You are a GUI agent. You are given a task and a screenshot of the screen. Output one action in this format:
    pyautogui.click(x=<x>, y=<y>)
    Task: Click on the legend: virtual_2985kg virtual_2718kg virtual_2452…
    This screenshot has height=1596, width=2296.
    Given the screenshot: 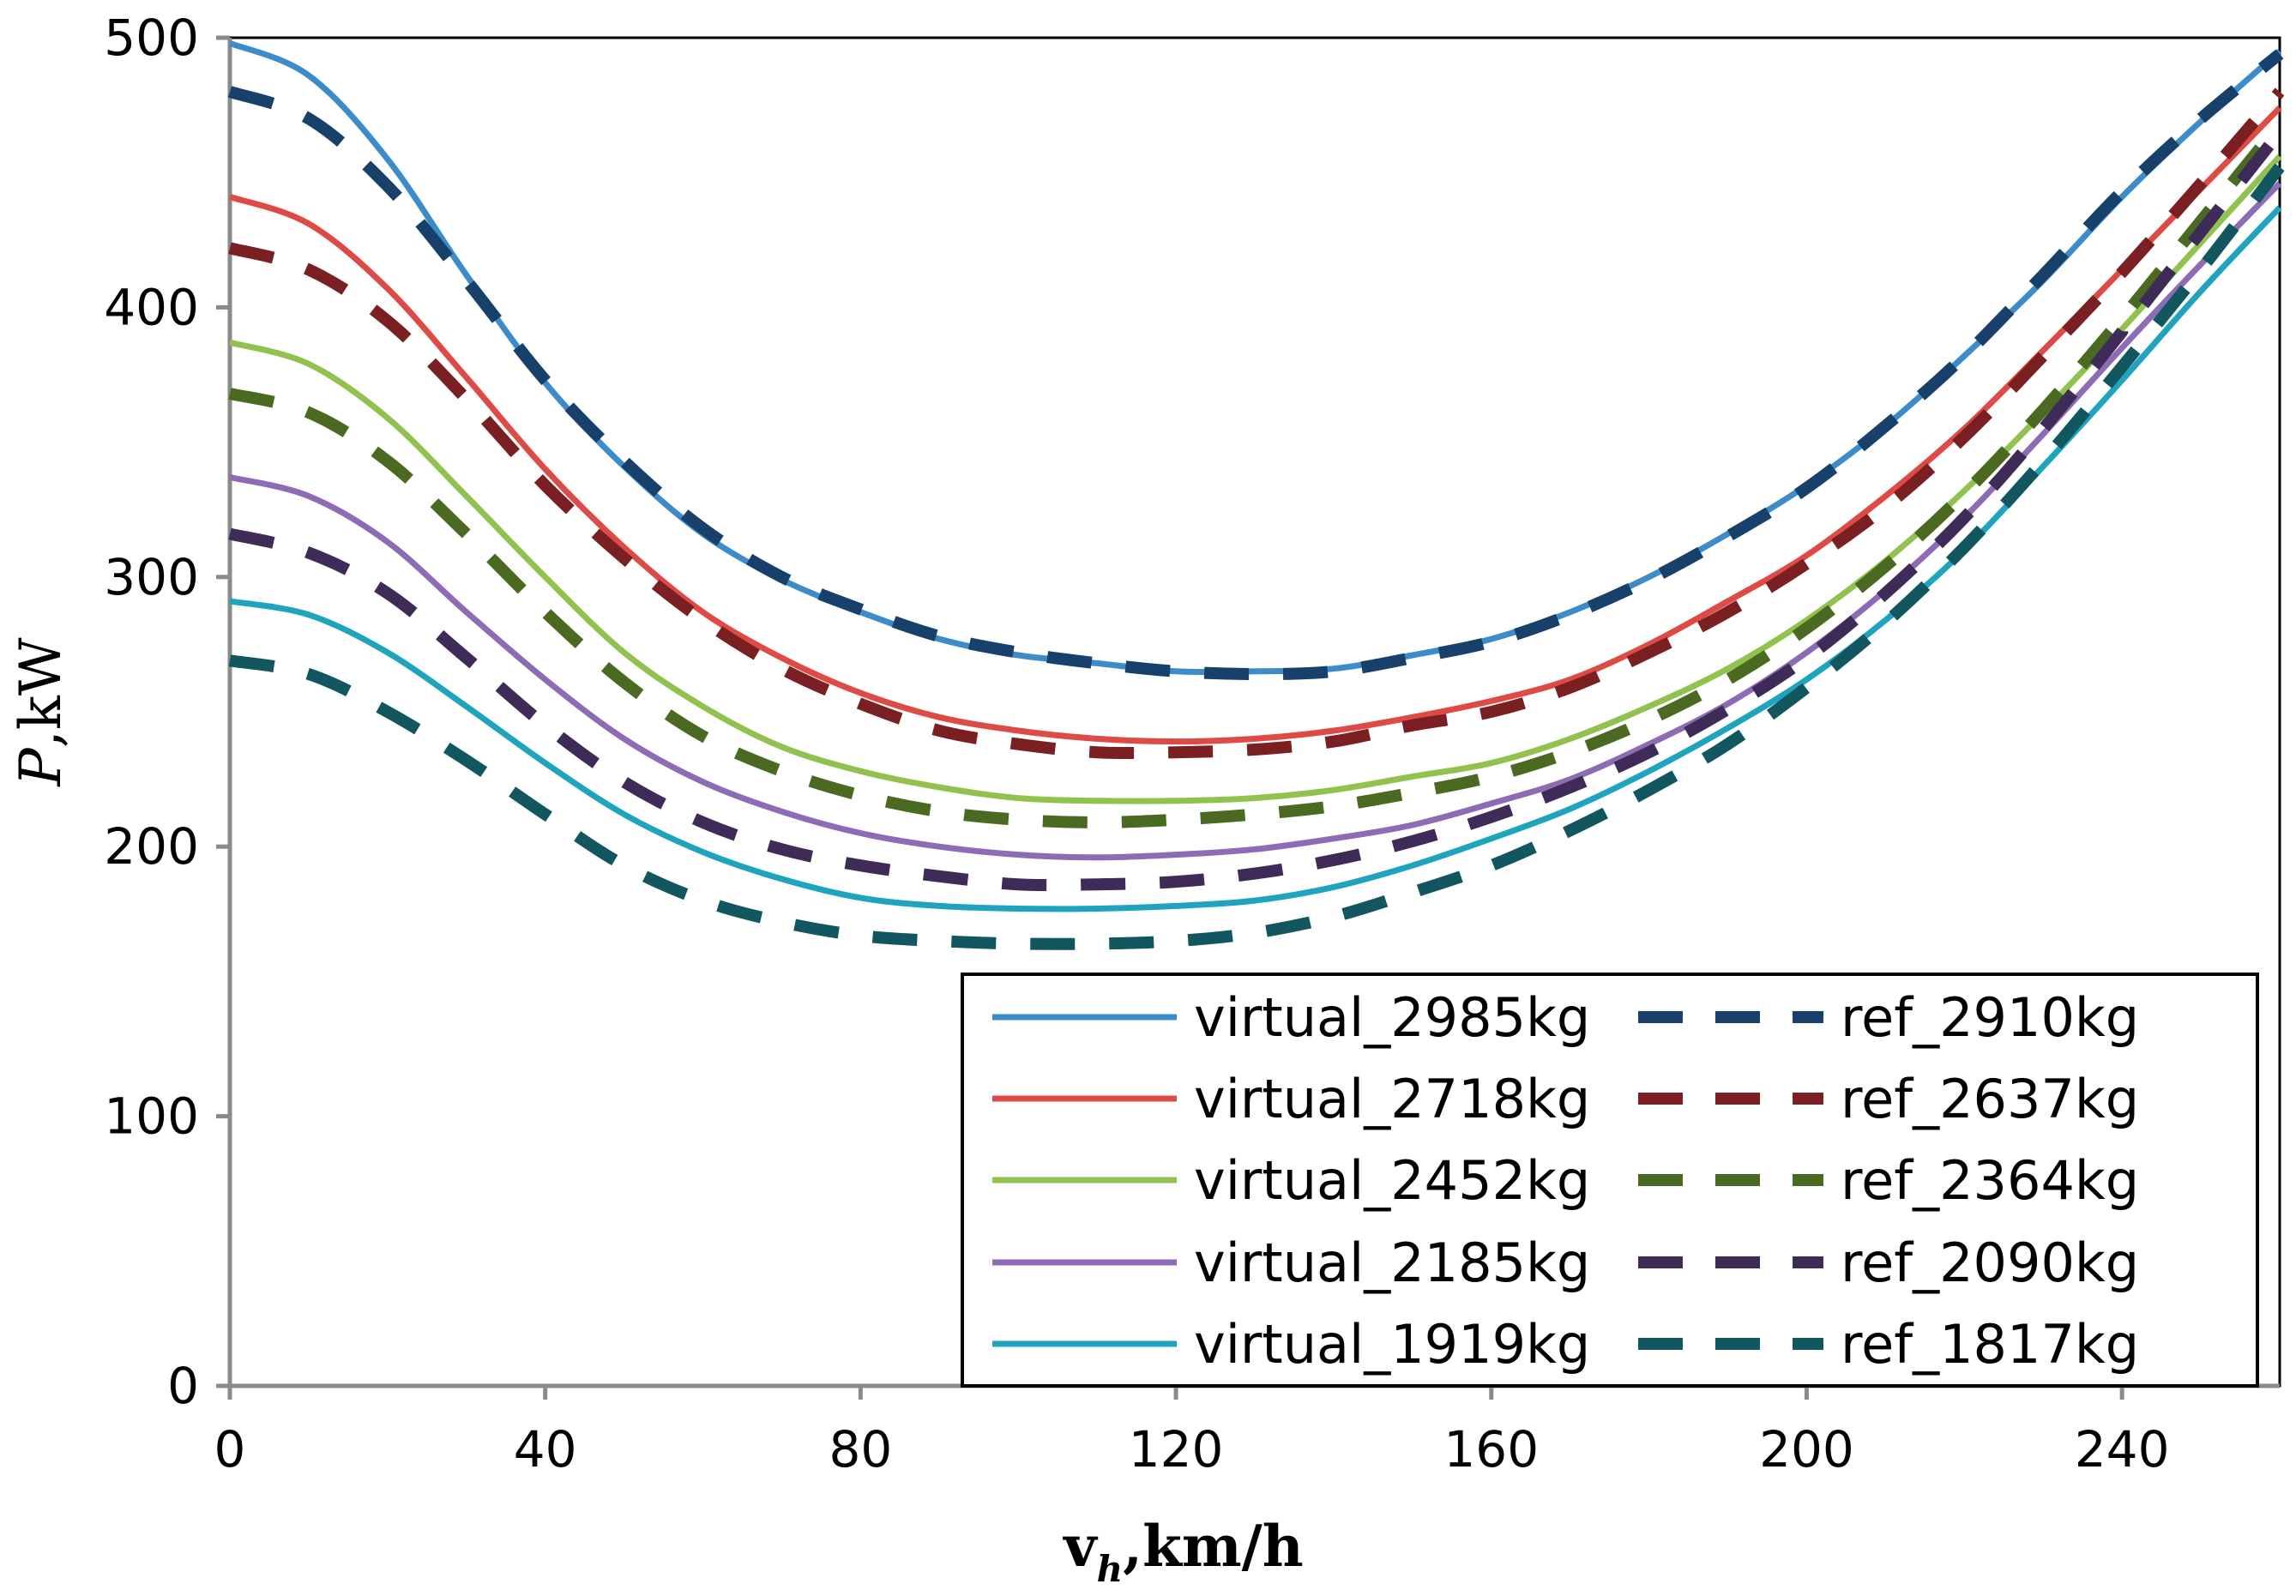 What is the action you would take?
    pyautogui.click(x=1610, y=1180)
    